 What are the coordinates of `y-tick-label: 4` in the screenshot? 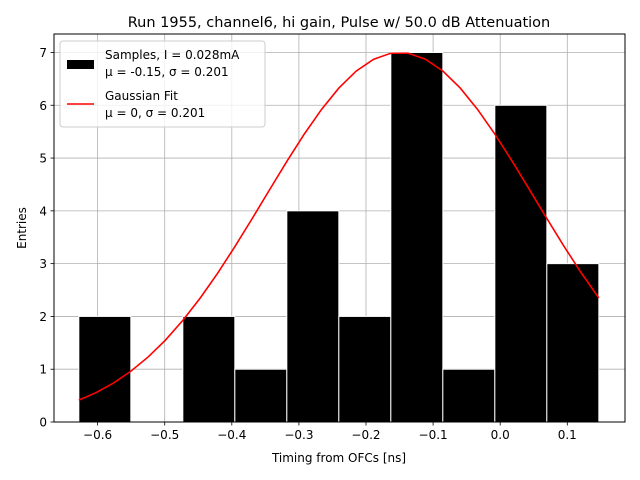 It's located at (43, 211).